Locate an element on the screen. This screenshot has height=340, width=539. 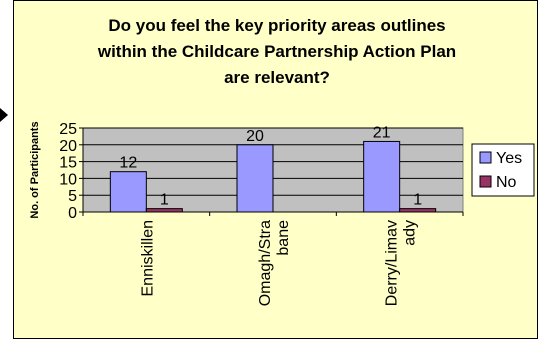
x-tick-label-line: ady is located at coordinates (410, 233).